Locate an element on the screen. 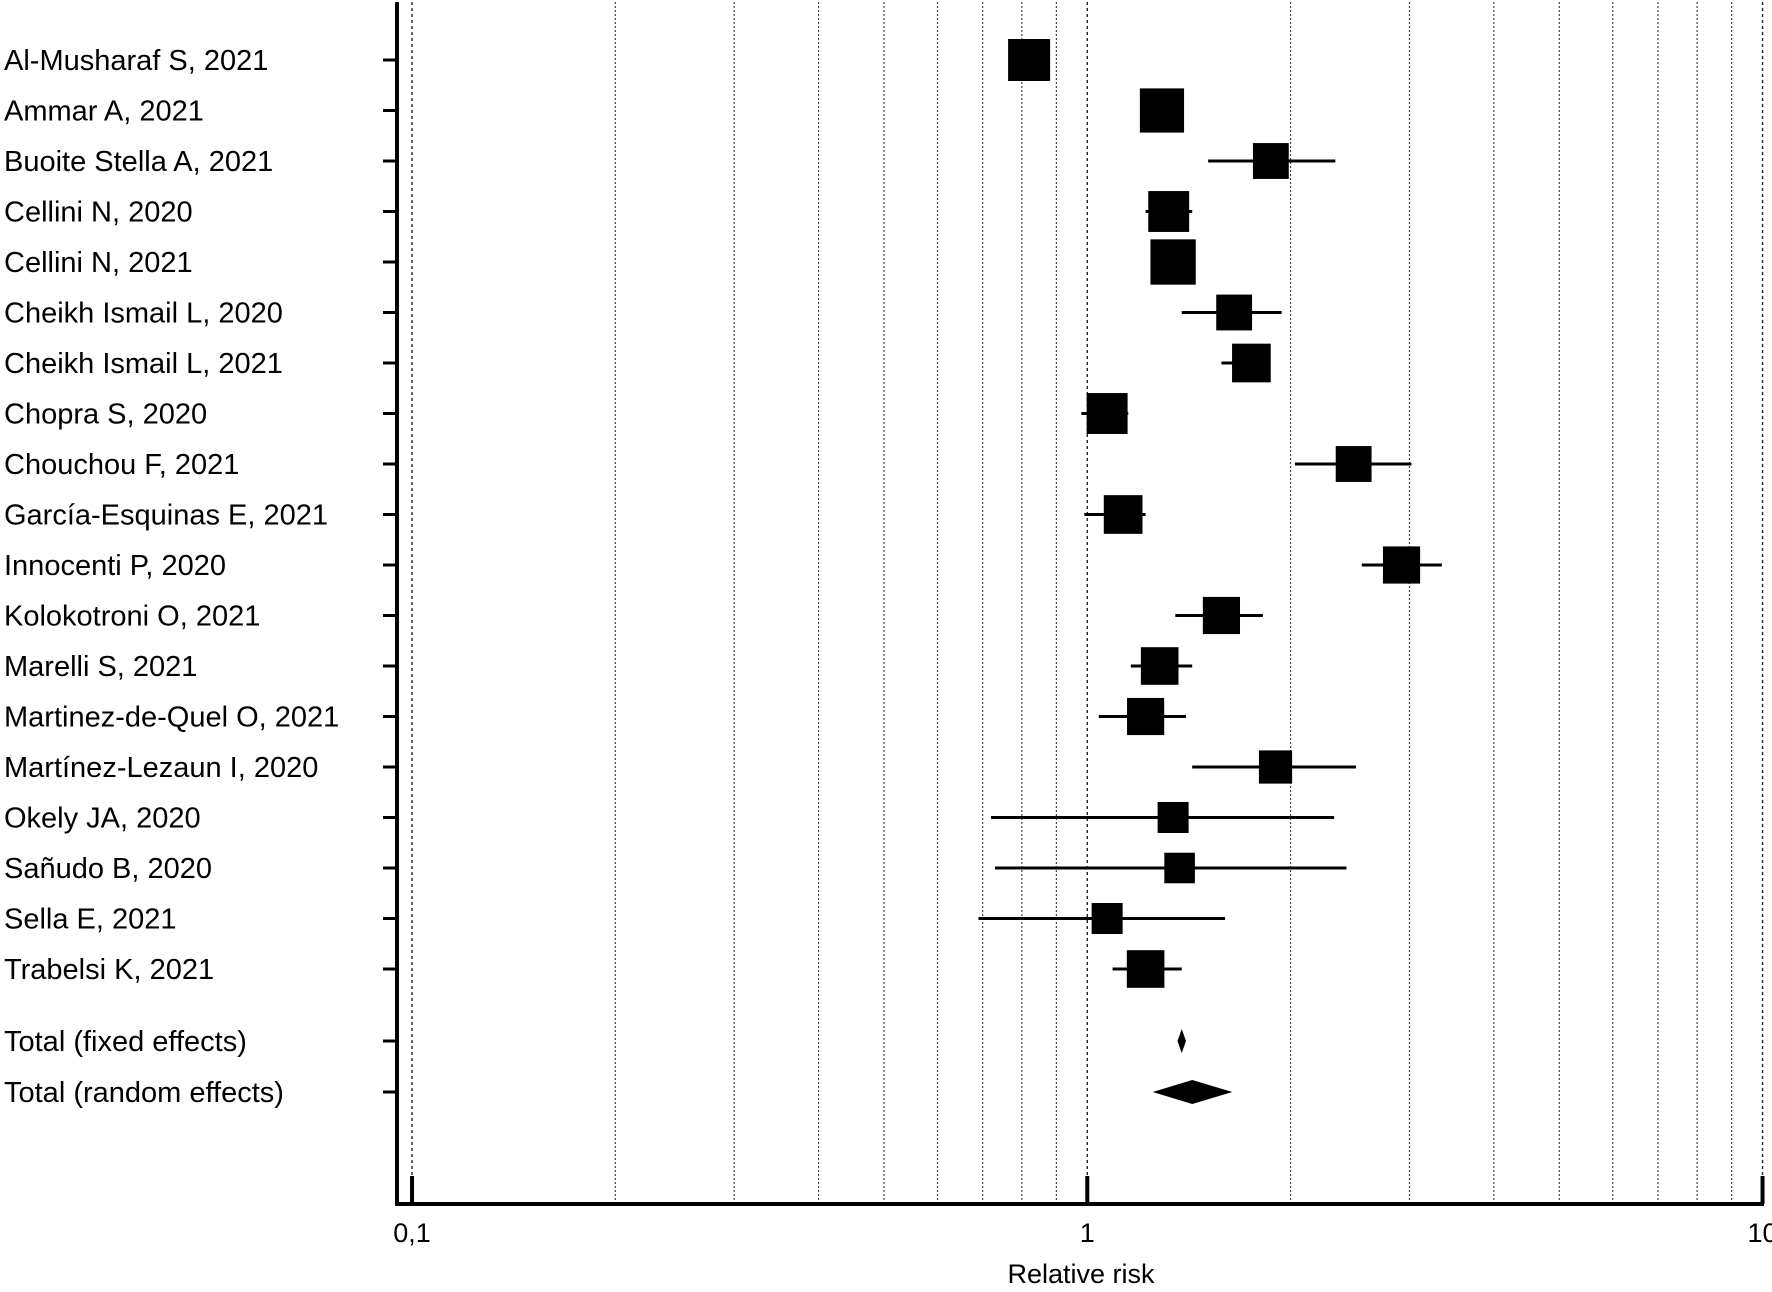  study-label: Martinez-de-Quel O, 2021 is located at coordinates (171, 718).